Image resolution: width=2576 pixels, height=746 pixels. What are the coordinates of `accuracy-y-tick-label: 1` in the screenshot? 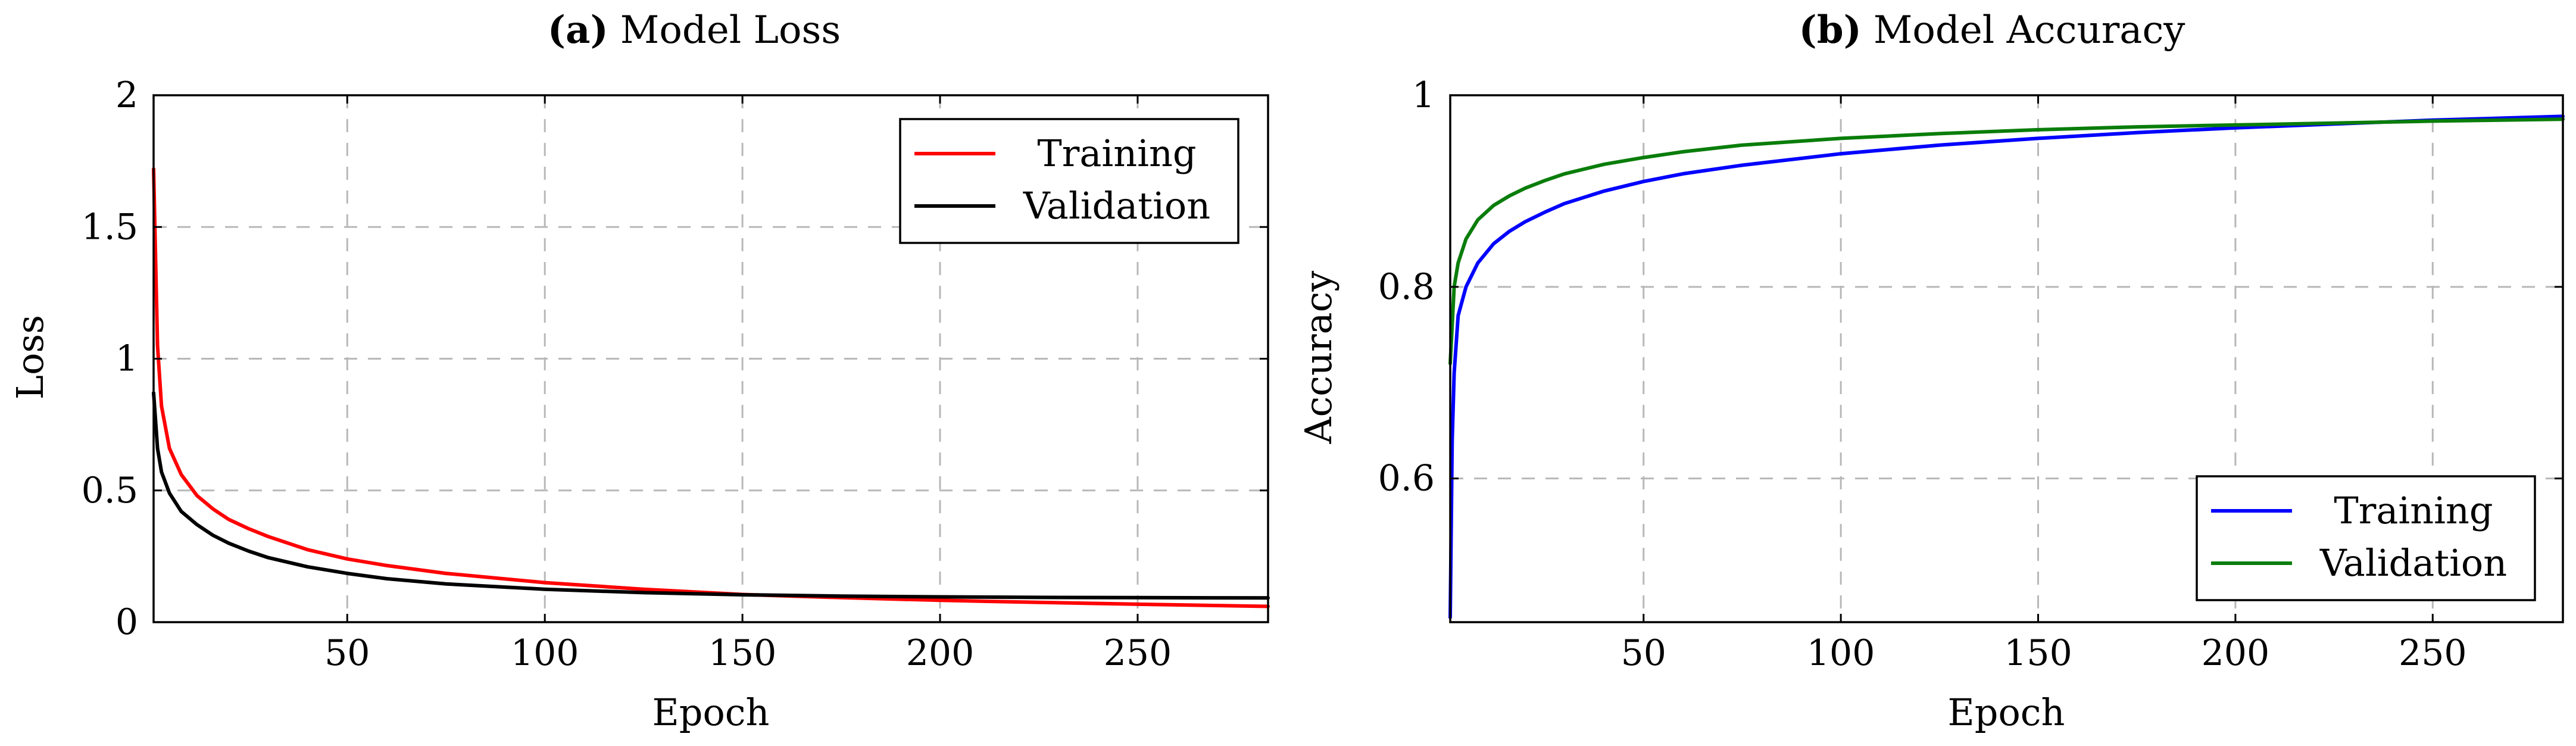 It's located at (1423, 95).